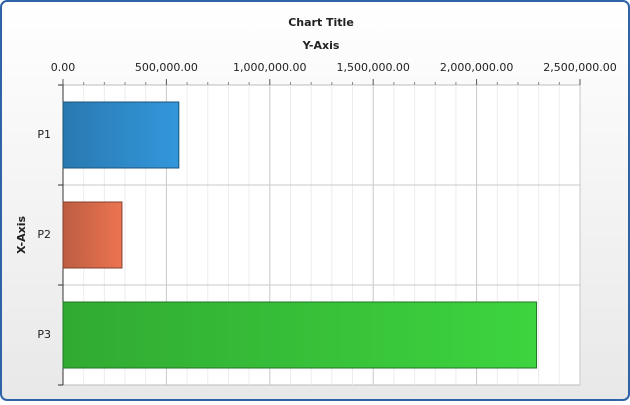  What do you see at coordinates (321, 45) in the screenshot?
I see `y-axis-label: Y-Axis` at bounding box center [321, 45].